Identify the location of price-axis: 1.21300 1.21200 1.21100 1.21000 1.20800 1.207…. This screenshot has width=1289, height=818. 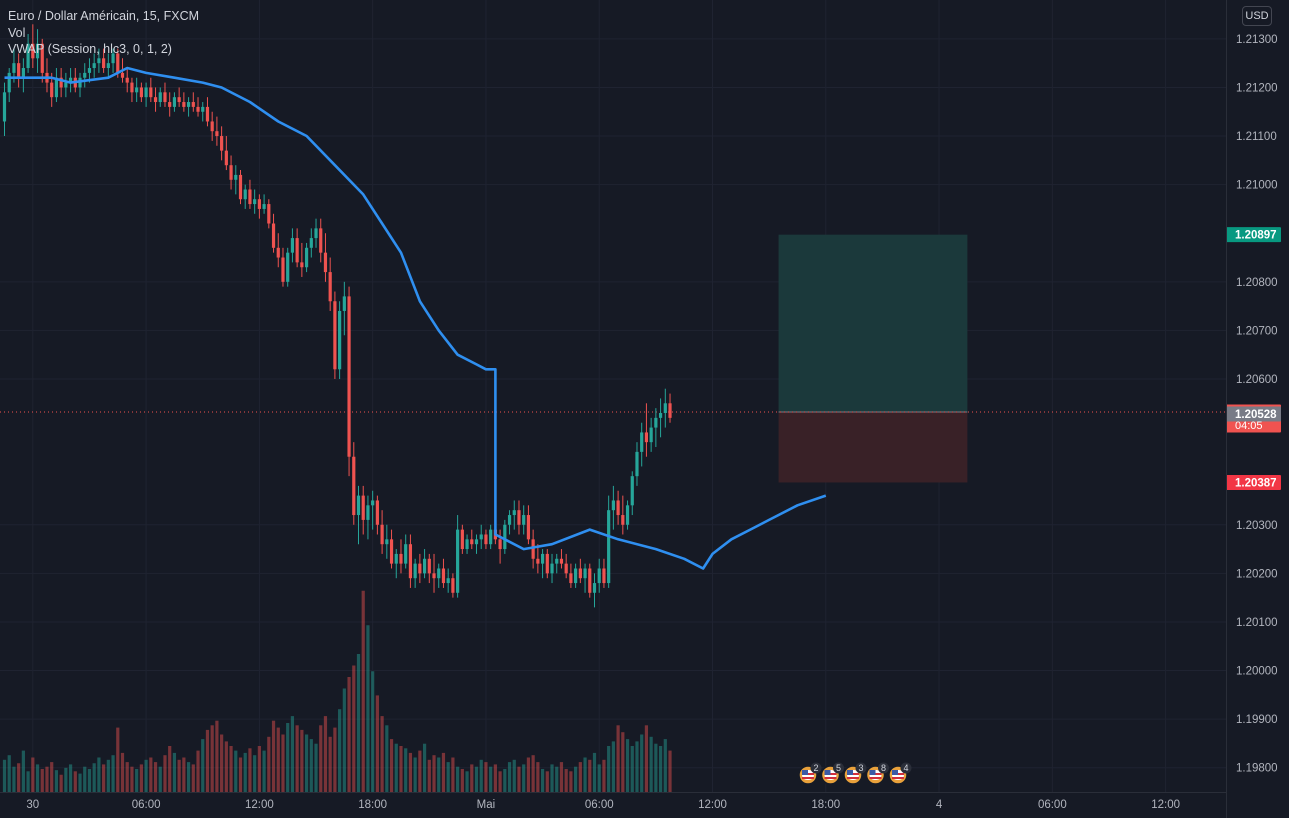
(1257, 404).